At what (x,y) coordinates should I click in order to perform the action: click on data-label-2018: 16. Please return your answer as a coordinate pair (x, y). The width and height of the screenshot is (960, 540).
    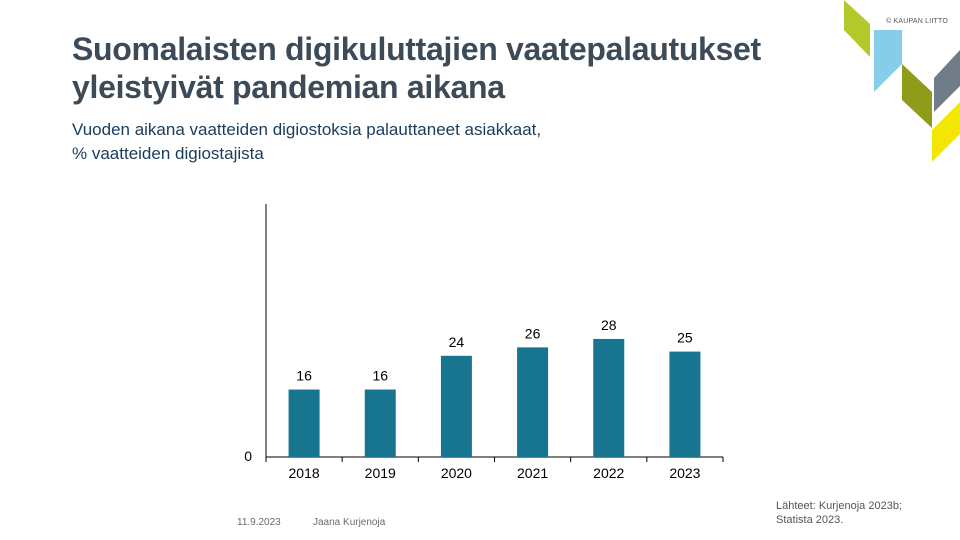
    Looking at the image, I should click on (304, 376).